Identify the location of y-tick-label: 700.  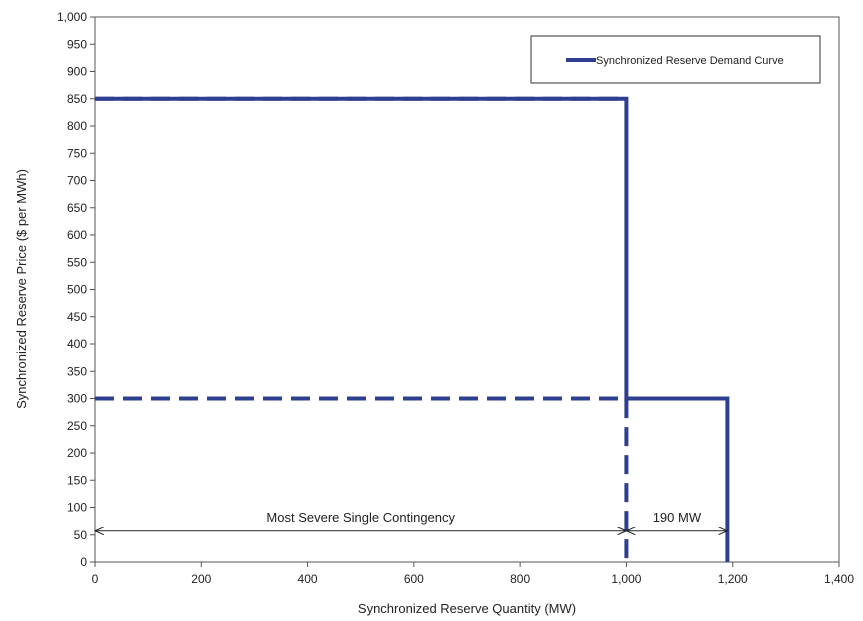
(77, 181).